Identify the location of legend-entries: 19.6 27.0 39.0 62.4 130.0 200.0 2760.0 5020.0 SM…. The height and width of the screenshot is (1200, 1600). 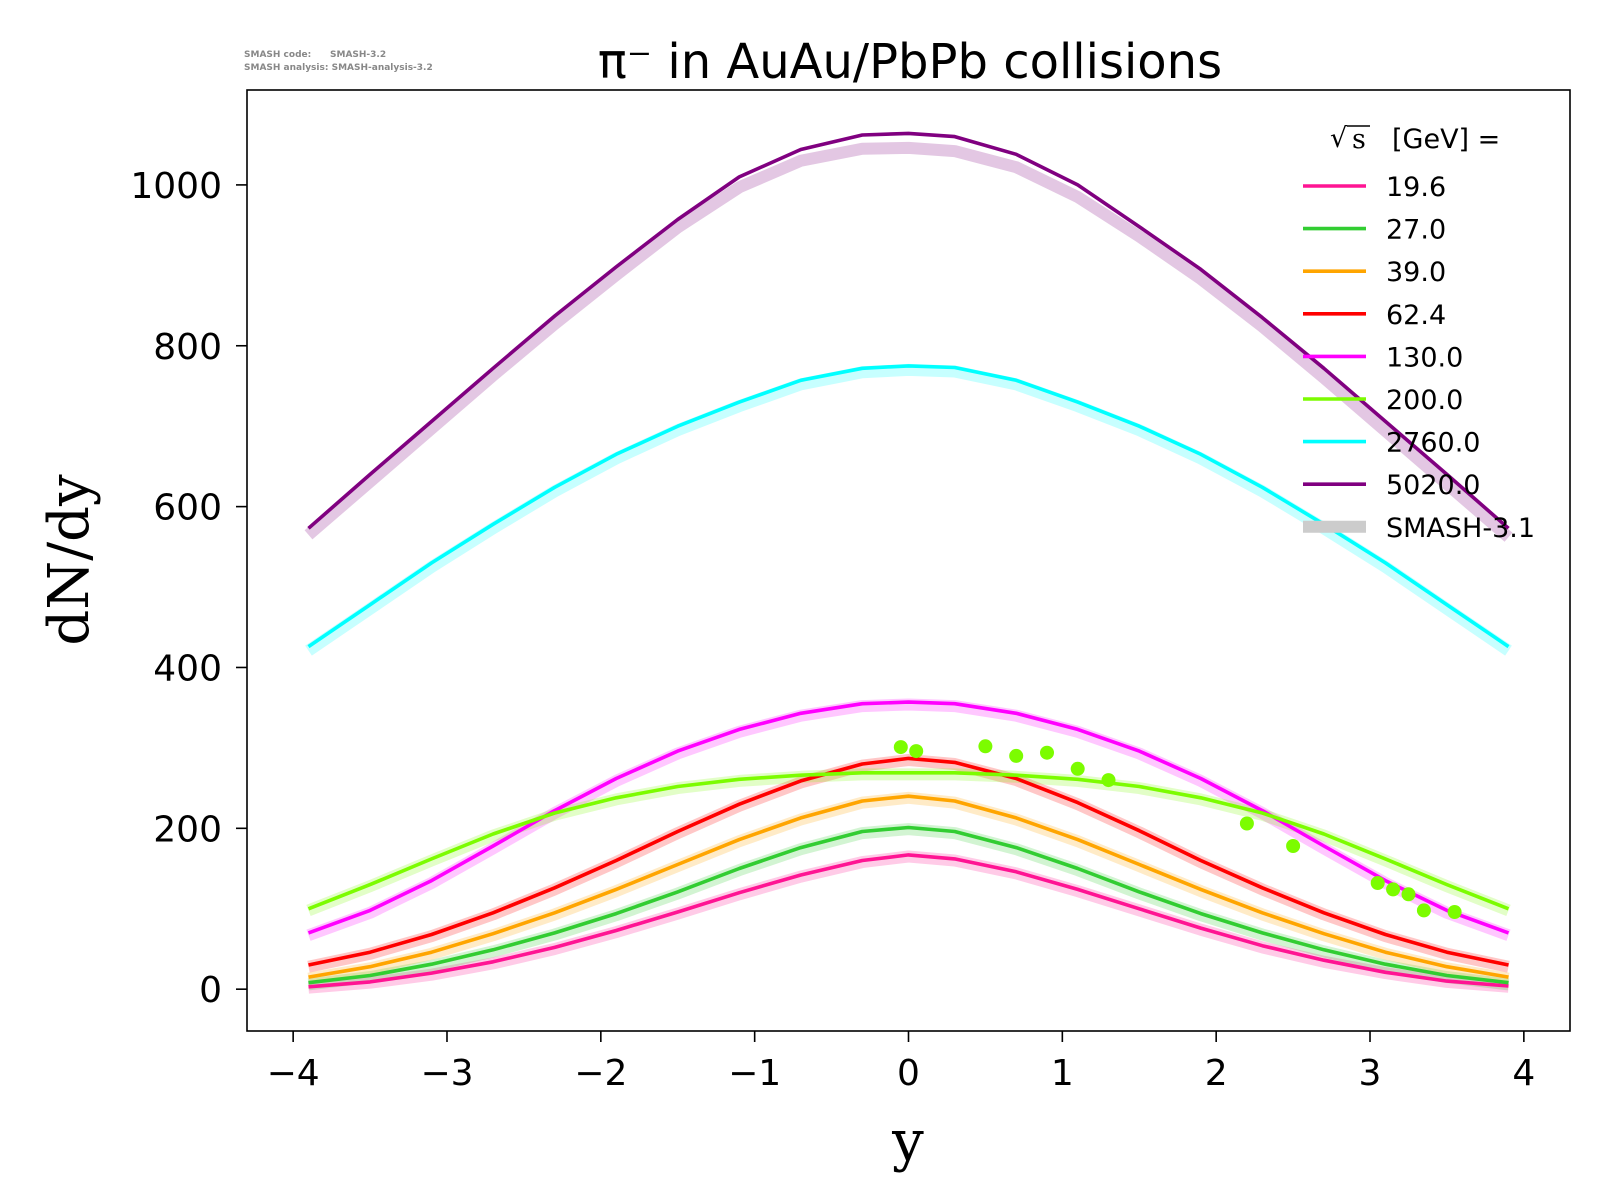
(1419, 358).